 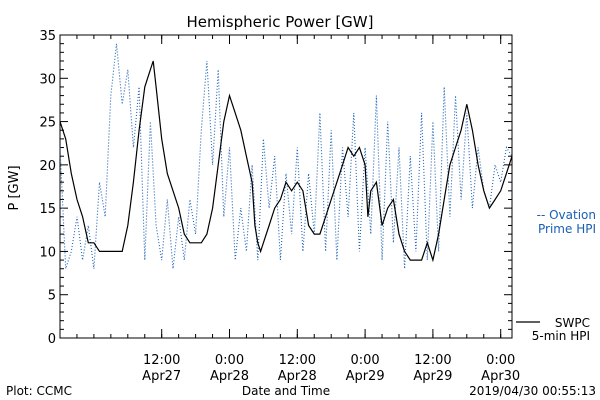 I want to click on plot-credit: Plot: CCMC, so click(x=39, y=391).